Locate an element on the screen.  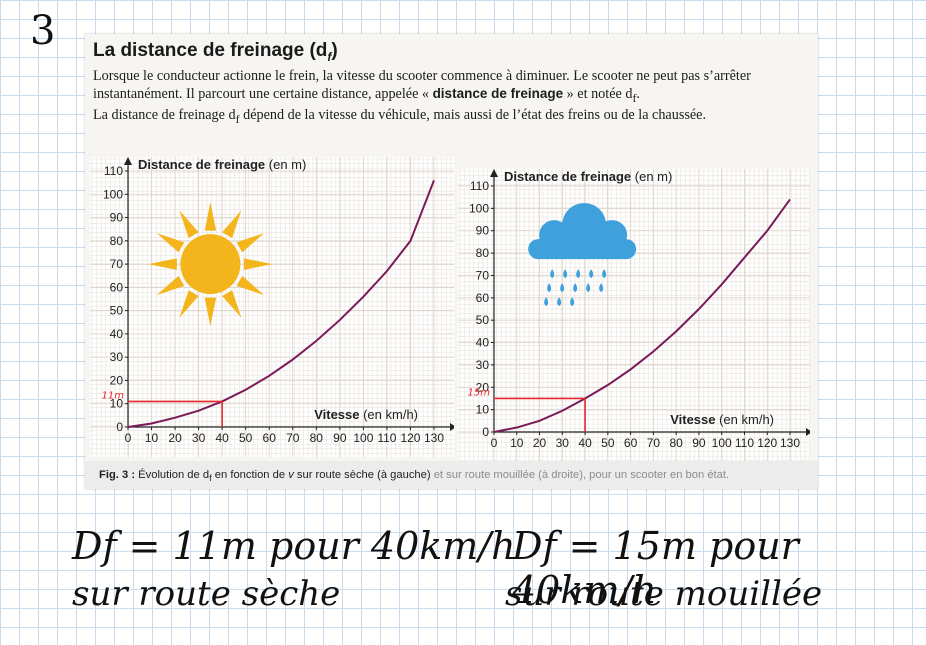
rain-cloud-icon is located at coordinates (582, 255).